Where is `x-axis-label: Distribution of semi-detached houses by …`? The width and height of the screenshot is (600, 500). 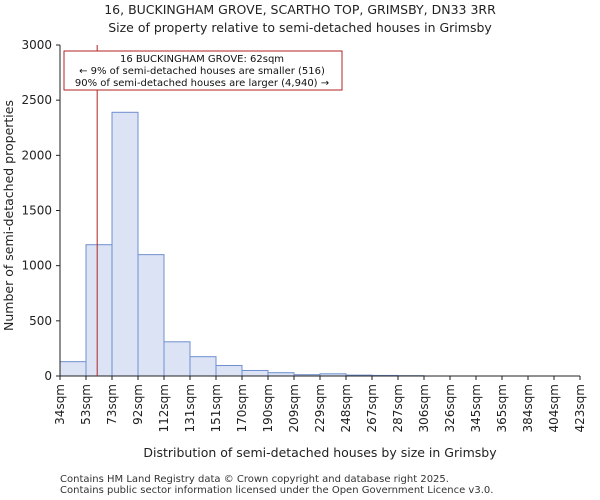
x-axis-label: Distribution of semi-detached houses by … is located at coordinates (320, 452).